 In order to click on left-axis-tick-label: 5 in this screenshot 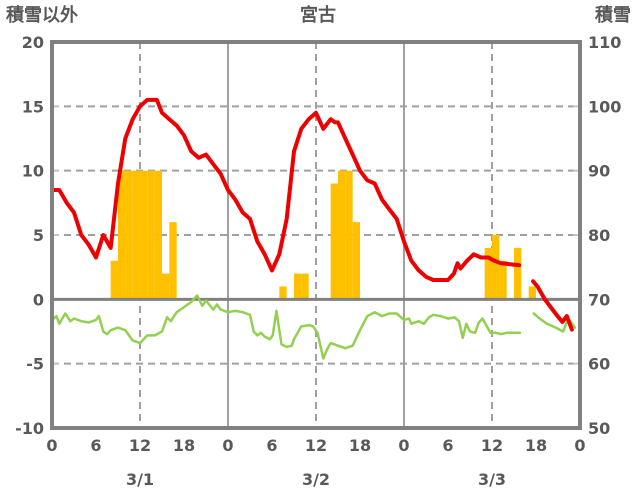, I will do `click(38, 235)`.